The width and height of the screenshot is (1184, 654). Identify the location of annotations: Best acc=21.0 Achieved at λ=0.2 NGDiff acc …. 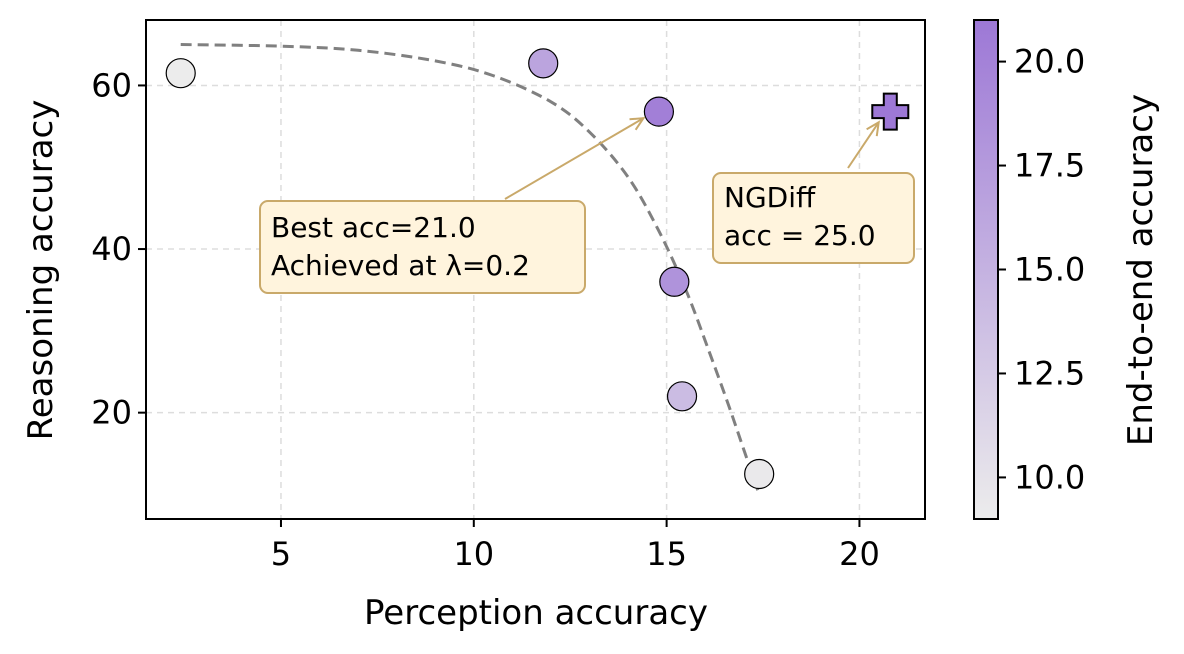
(587, 205).